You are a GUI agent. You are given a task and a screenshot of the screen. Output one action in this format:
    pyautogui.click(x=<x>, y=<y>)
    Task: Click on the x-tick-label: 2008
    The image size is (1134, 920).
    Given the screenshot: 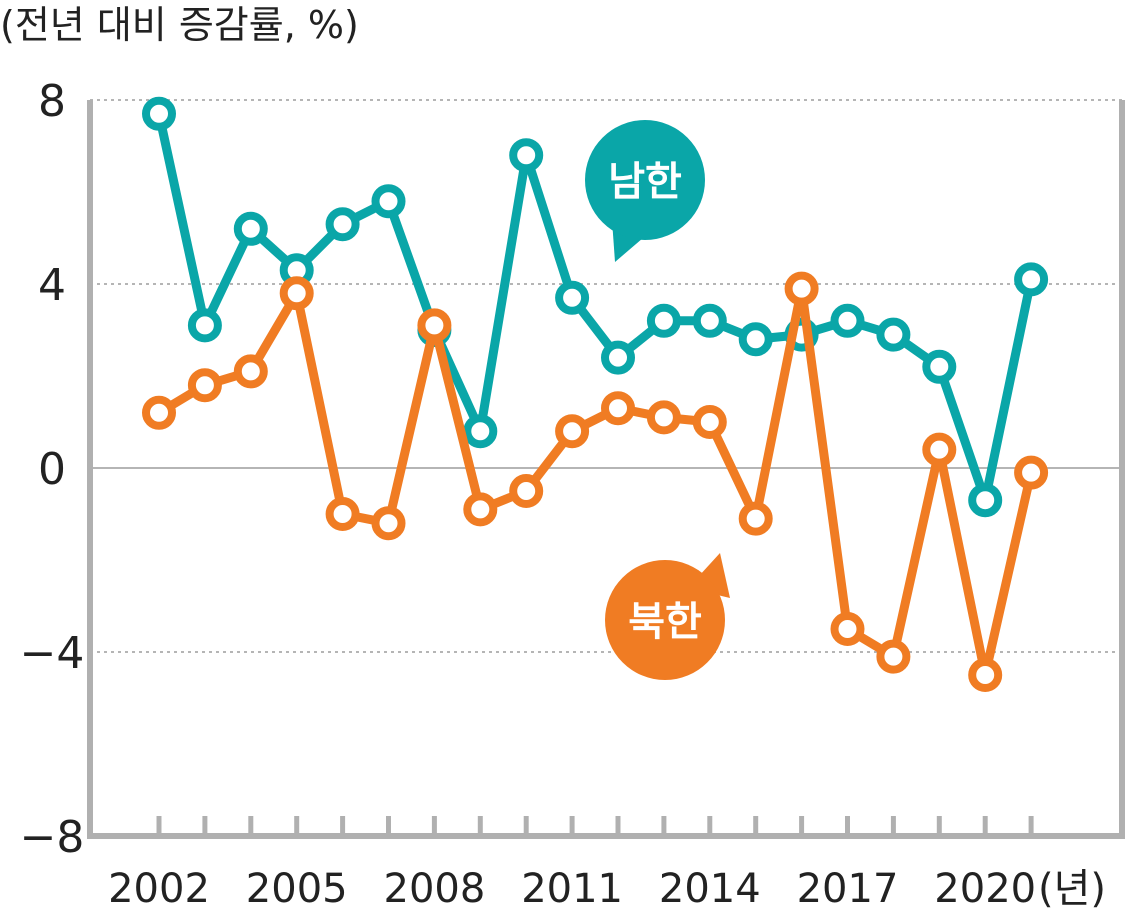 What is the action you would take?
    pyautogui.click(x=435, y=889)
    